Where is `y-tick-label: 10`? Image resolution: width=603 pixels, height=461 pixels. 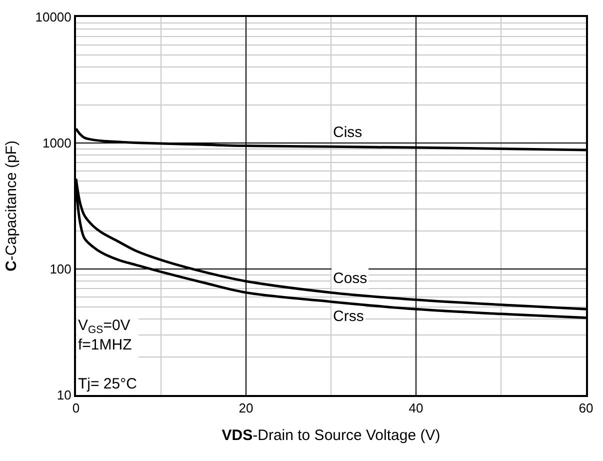
y-tick-label: 10 is located at coordinates (64, 395).